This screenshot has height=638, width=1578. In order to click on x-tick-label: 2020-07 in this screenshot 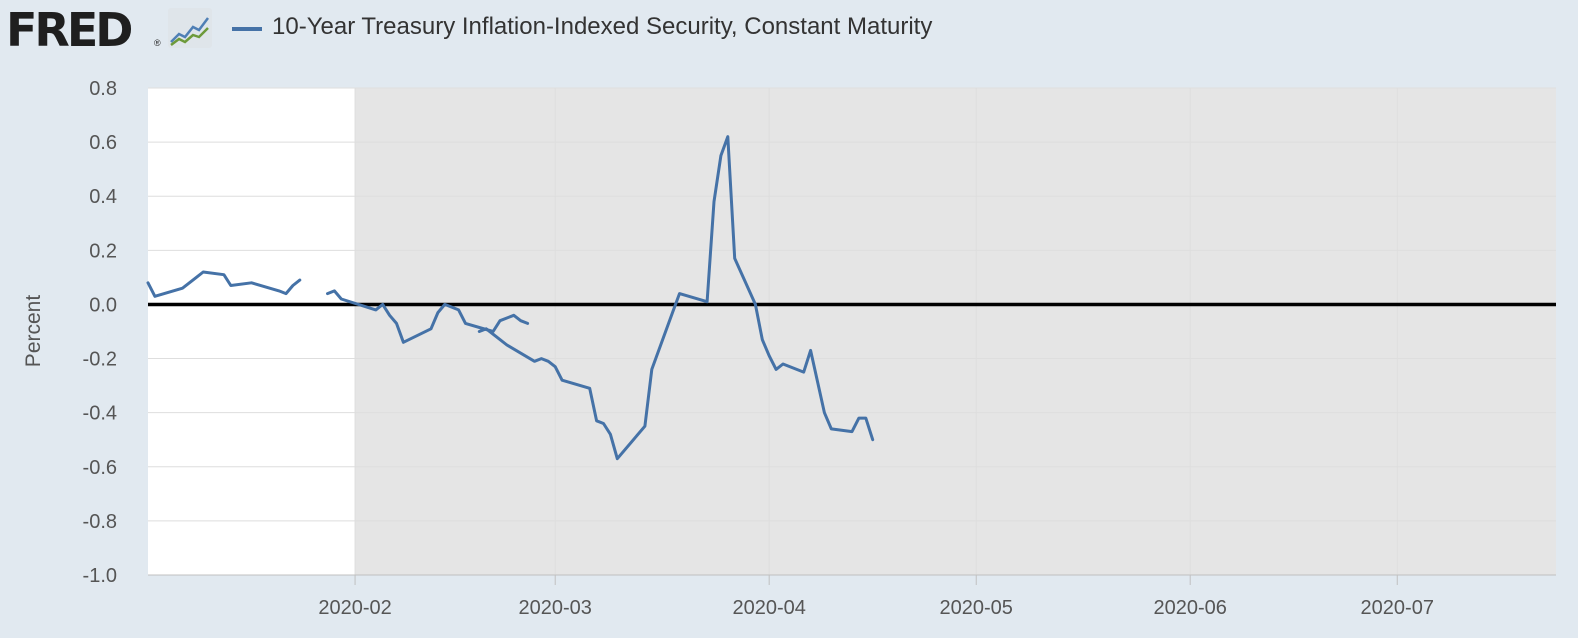, I will do `click(1397, 608)`.